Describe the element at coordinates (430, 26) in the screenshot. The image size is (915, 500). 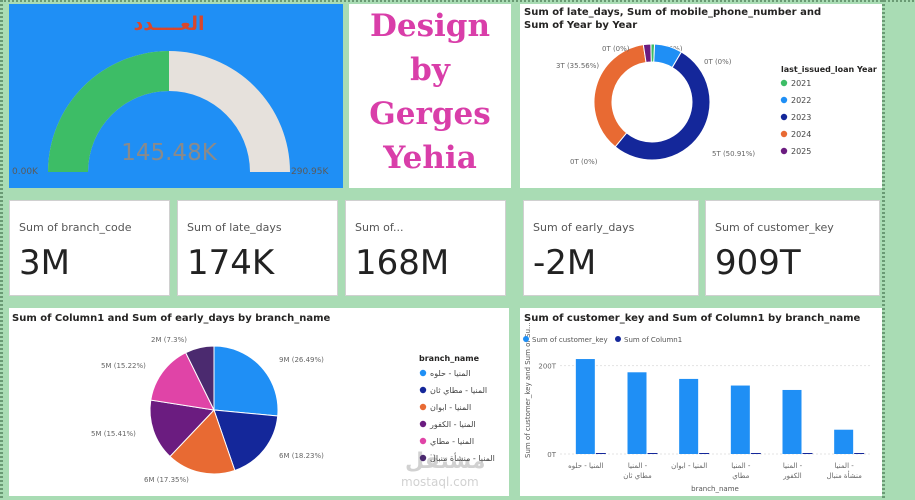
I see `design-line-1: Design` at that location.